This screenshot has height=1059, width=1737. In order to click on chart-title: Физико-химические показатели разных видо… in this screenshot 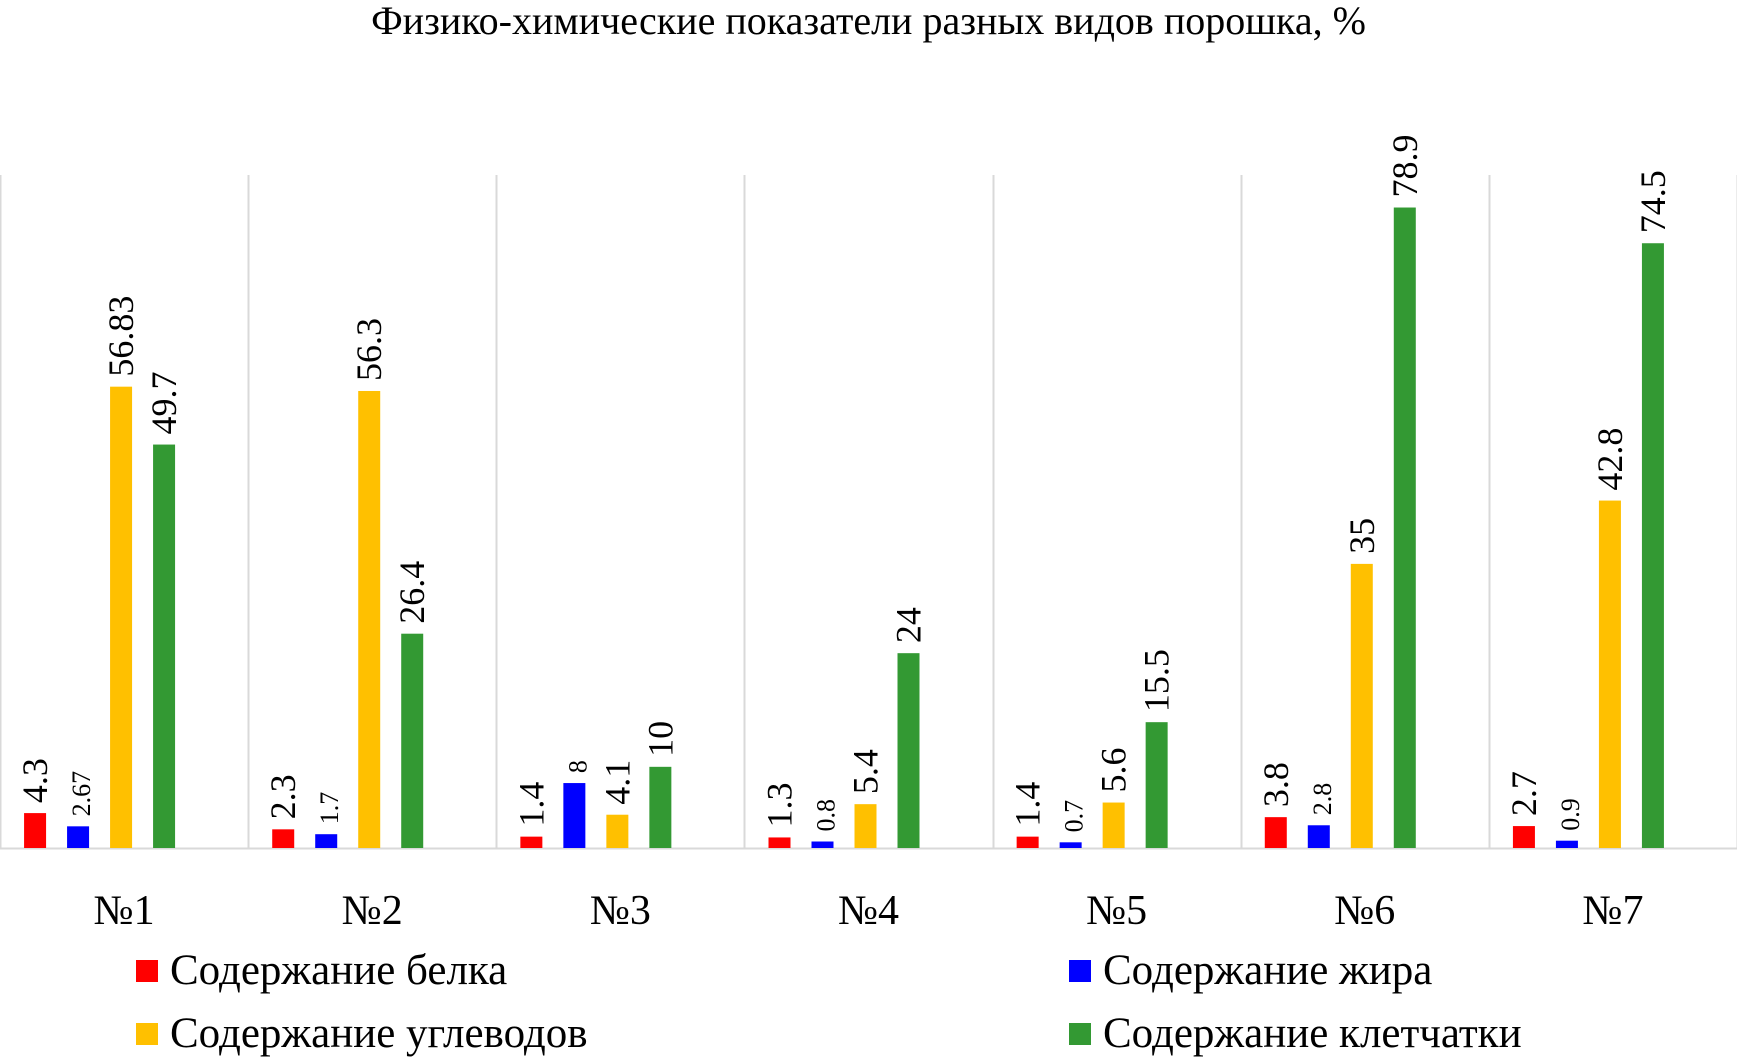, I will do `click(868, 21)`.